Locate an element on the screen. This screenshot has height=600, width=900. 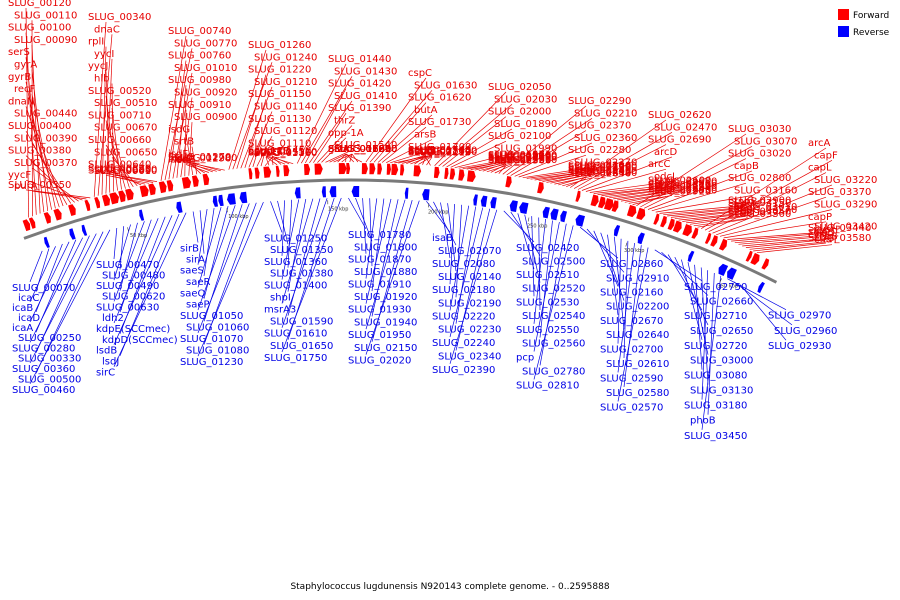
forward-gene-label: oxaA is located at coordinates (586, 169).